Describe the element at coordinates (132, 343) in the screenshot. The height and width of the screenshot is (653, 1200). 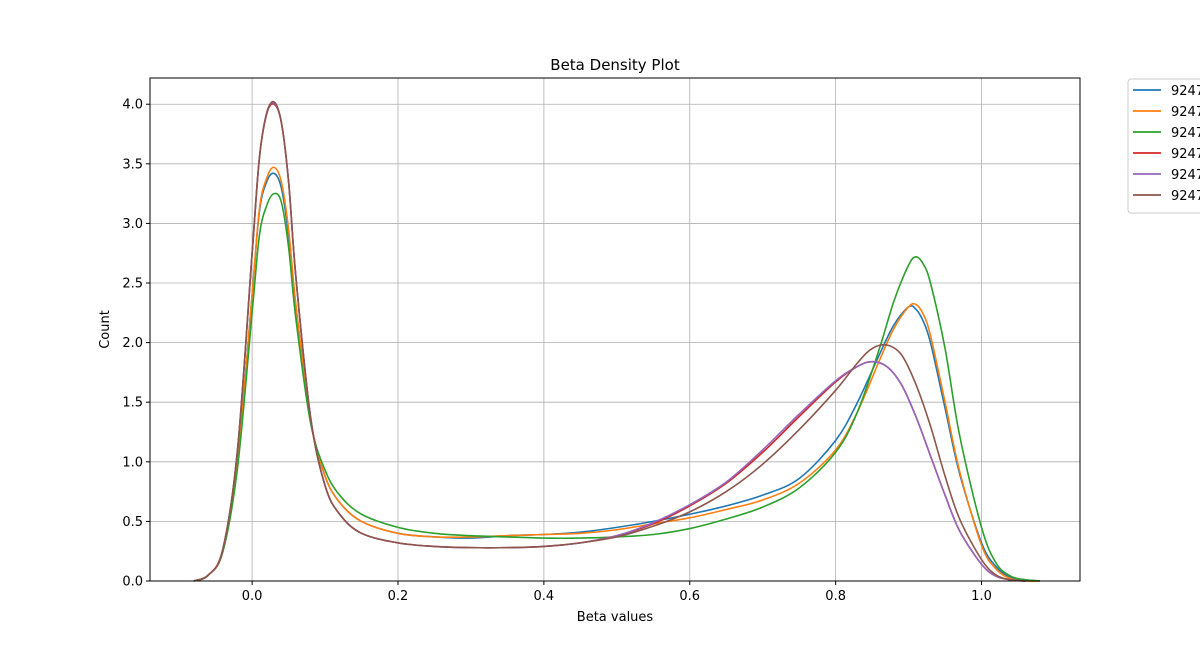
I see `y-tick-label: 2.0` at that location.